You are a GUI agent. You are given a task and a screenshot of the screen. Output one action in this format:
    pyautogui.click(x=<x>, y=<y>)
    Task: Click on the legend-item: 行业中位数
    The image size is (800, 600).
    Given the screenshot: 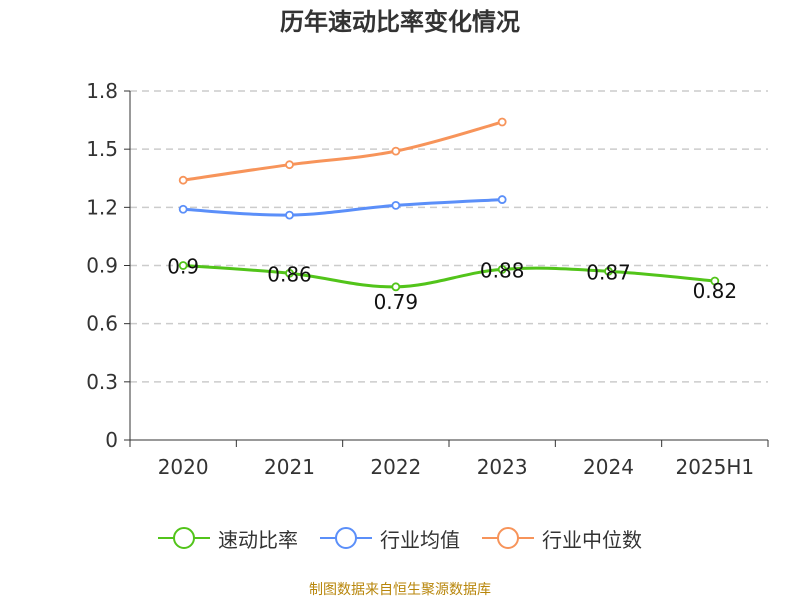 What is the action you would take?
    pyautogui.click(x=562, y=538)
    